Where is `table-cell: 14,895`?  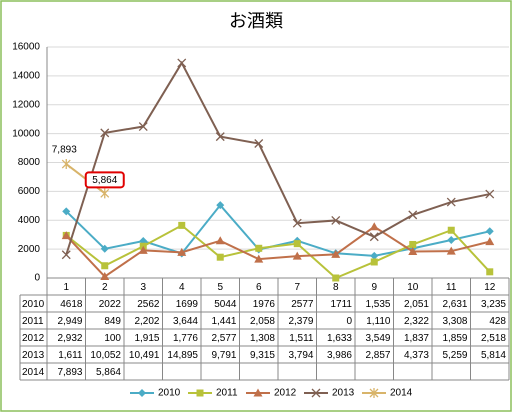 table-cell: 14,895 is located at coordinates (182, 355).